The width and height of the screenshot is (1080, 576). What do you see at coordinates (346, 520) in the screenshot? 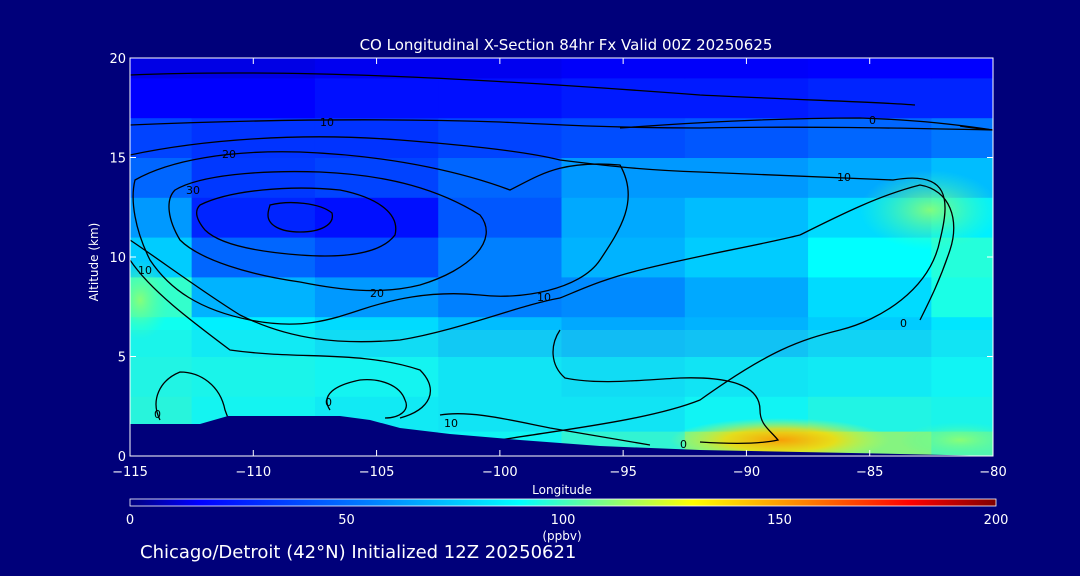
I see `colorbar-tick-label: 50` at bounding box center [346, 520].